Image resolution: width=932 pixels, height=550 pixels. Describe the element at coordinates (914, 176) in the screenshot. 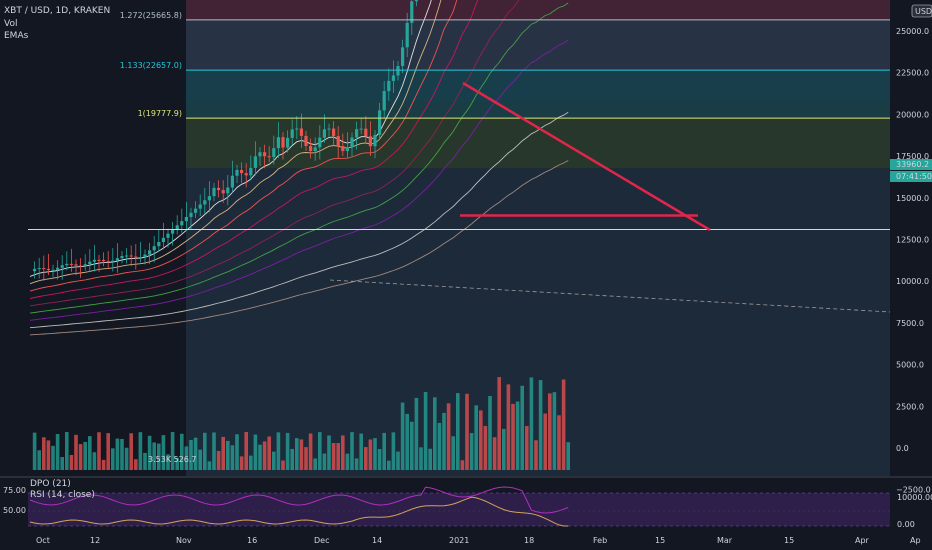

I see `countdown-label: 07:41:50` at that location.